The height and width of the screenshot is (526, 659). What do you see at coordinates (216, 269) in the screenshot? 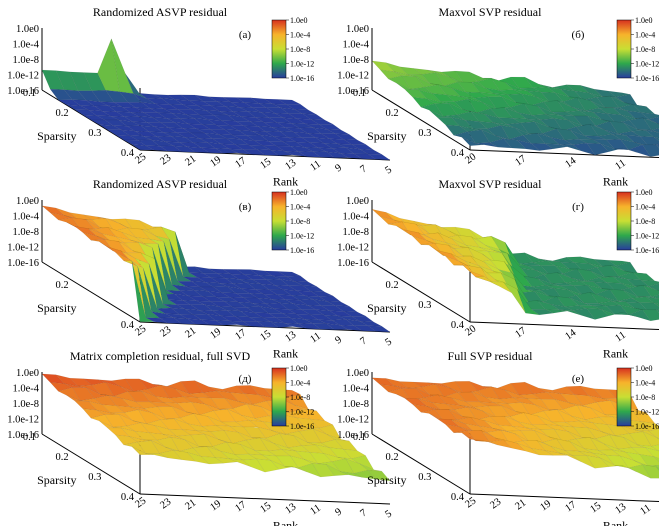
I see `surface` at bounding box center [216, 269].